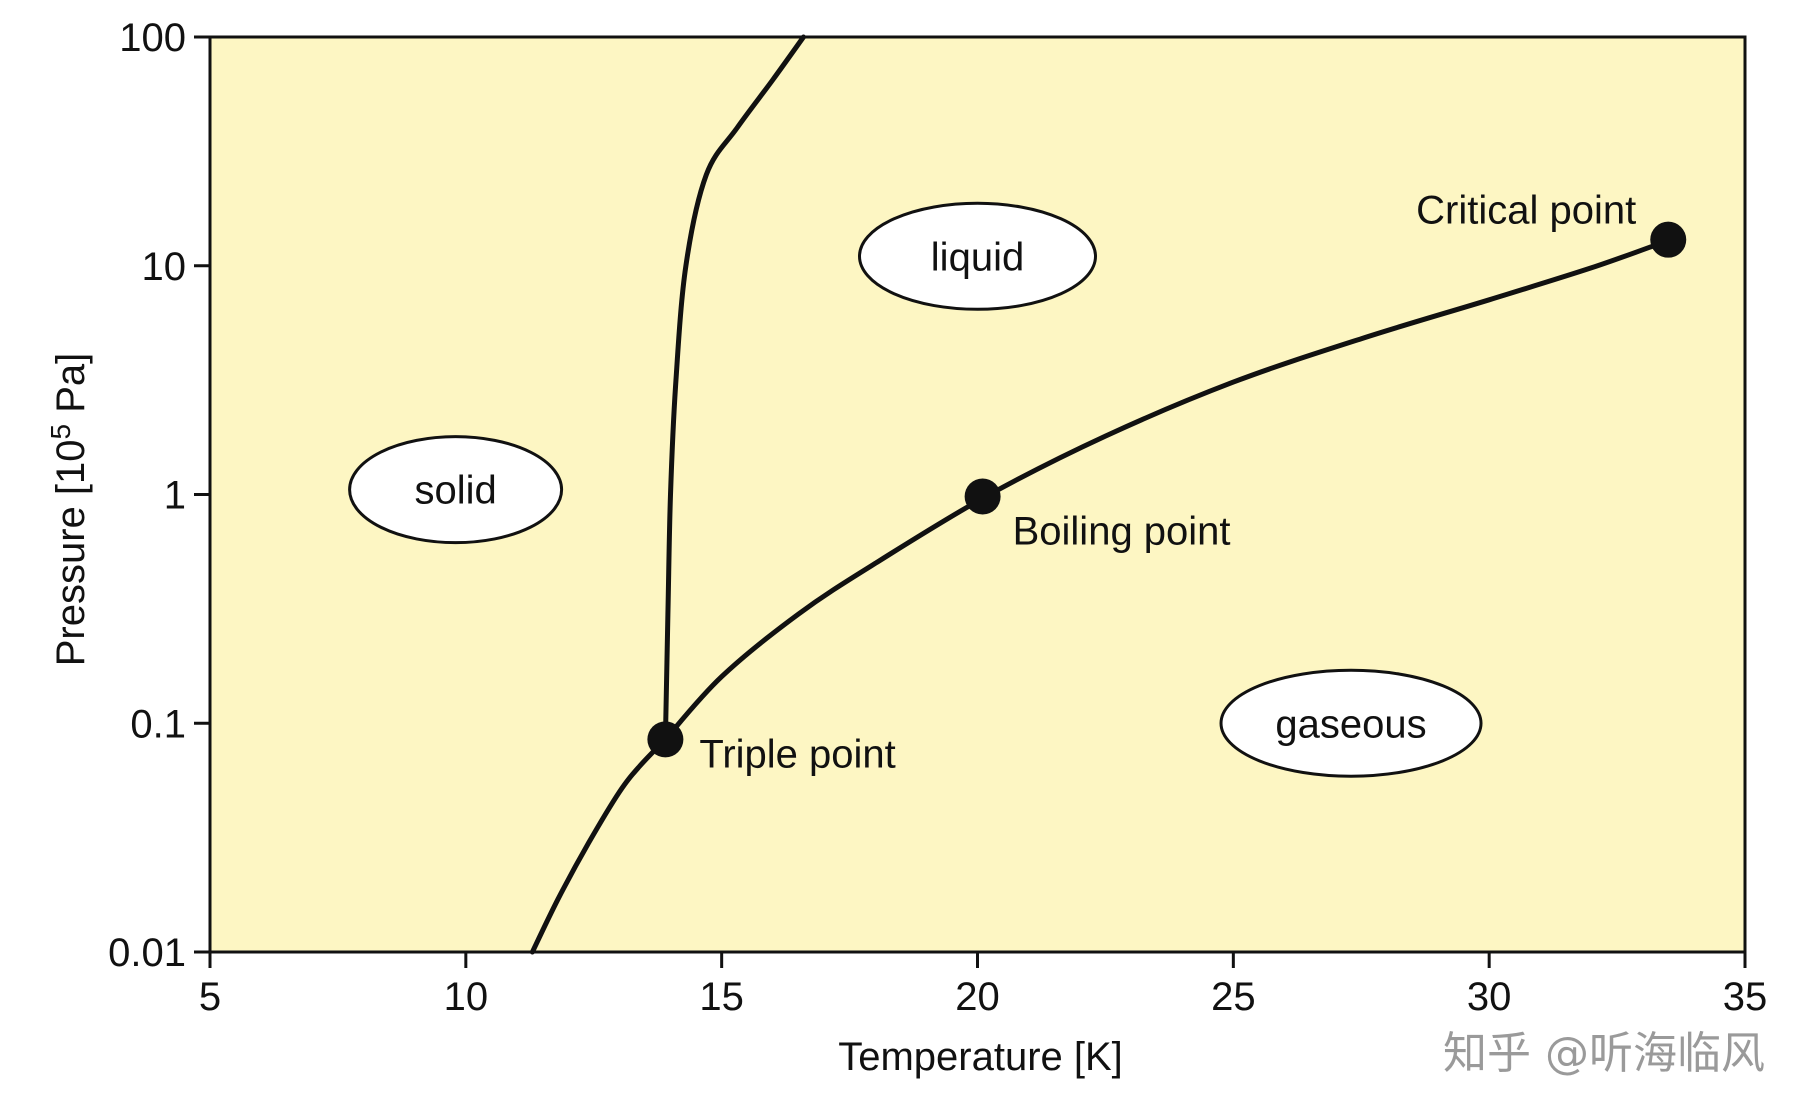 The width and height of the screenshot is (1795, 1109). I want to click on critical-point-marker, so click(1668, 239).